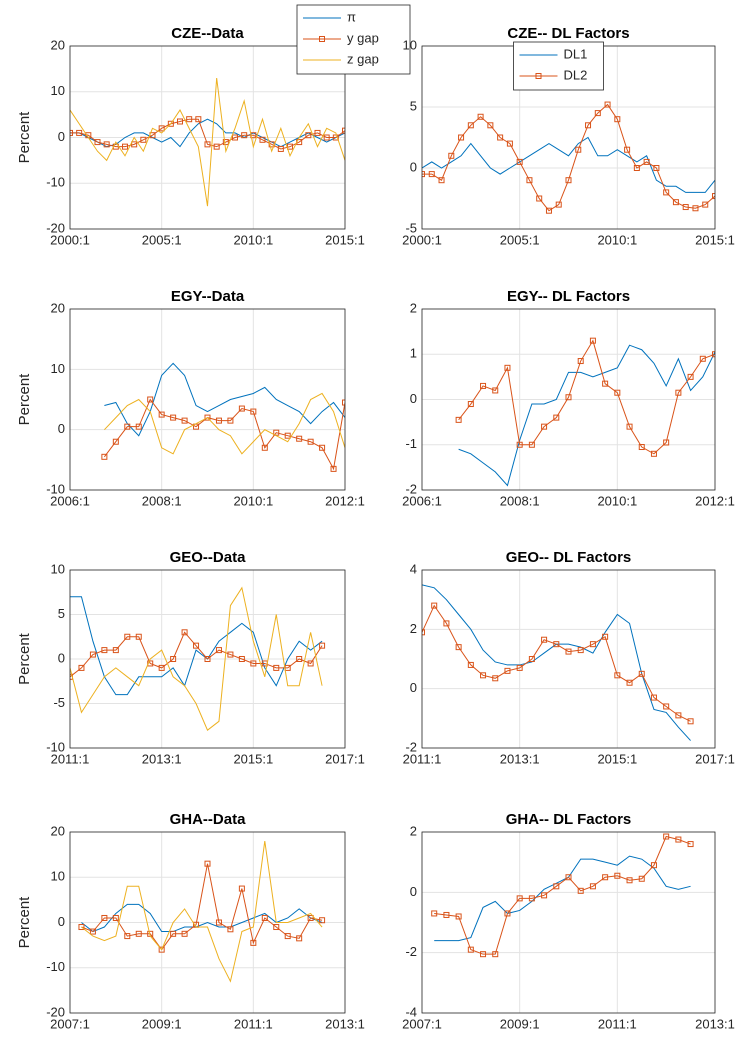 The image size is (740, 1039). I want to click on x-tick-label: 2008:1, so click(162, 500).